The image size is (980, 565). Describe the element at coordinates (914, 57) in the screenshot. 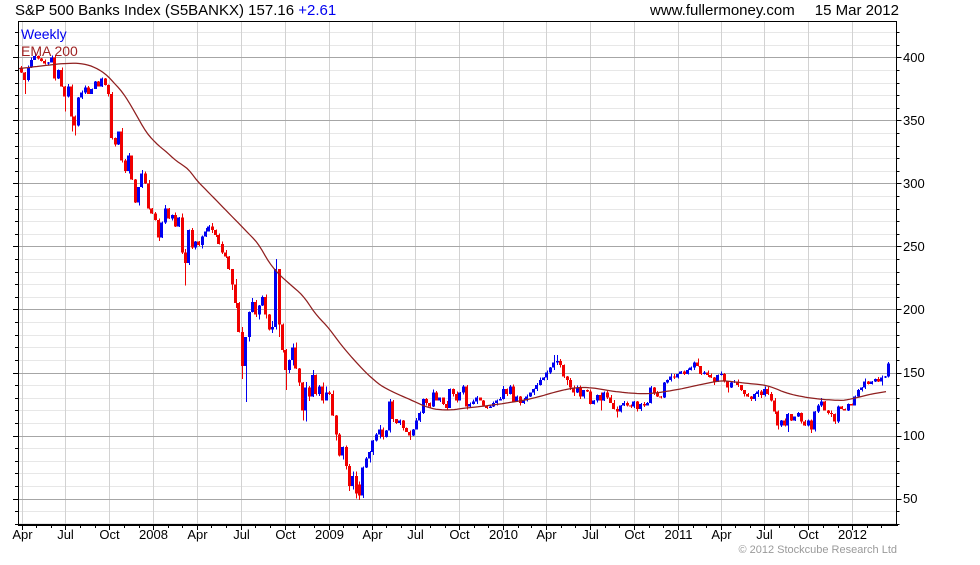

I see `svg-text: 400` at that location.